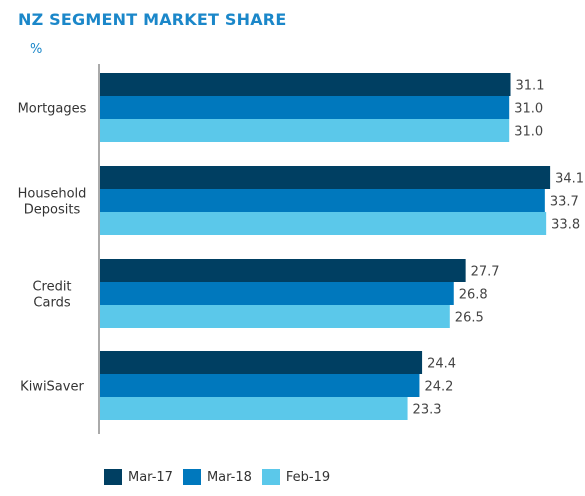 This screenshot has width=585, height=496. Describe the element at coordinates (530, 86) in the screenshot. I see `value-label: 31.1` at that location.